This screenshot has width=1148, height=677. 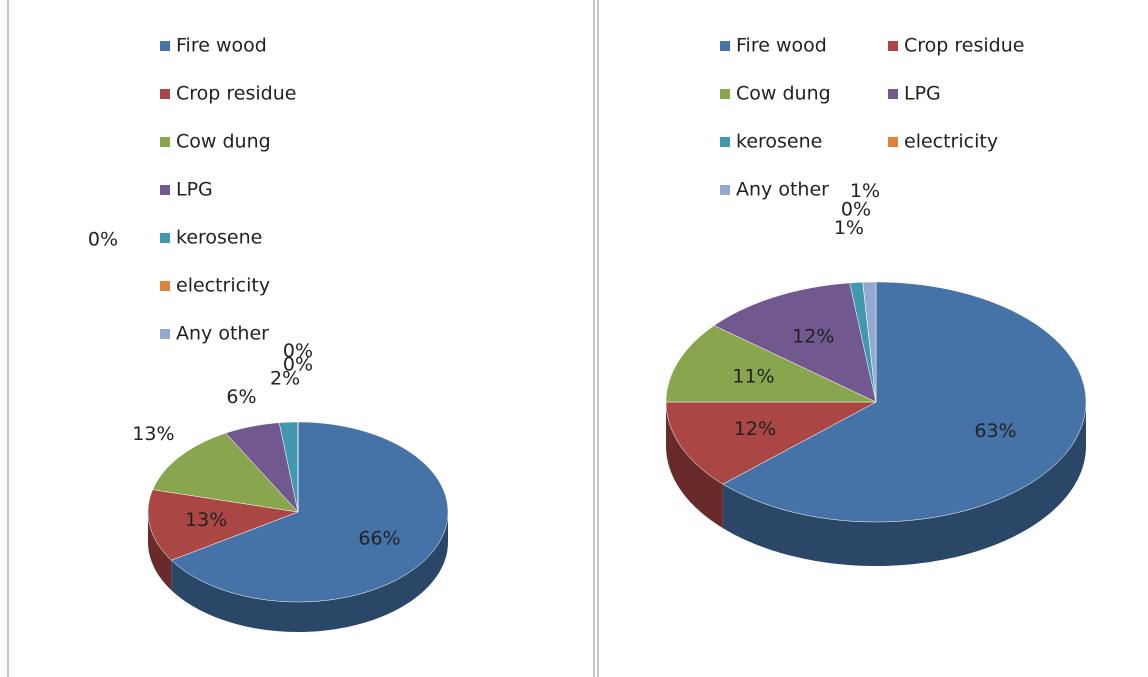 I want to click on data-label: 6%, so click(x=241, y=397).